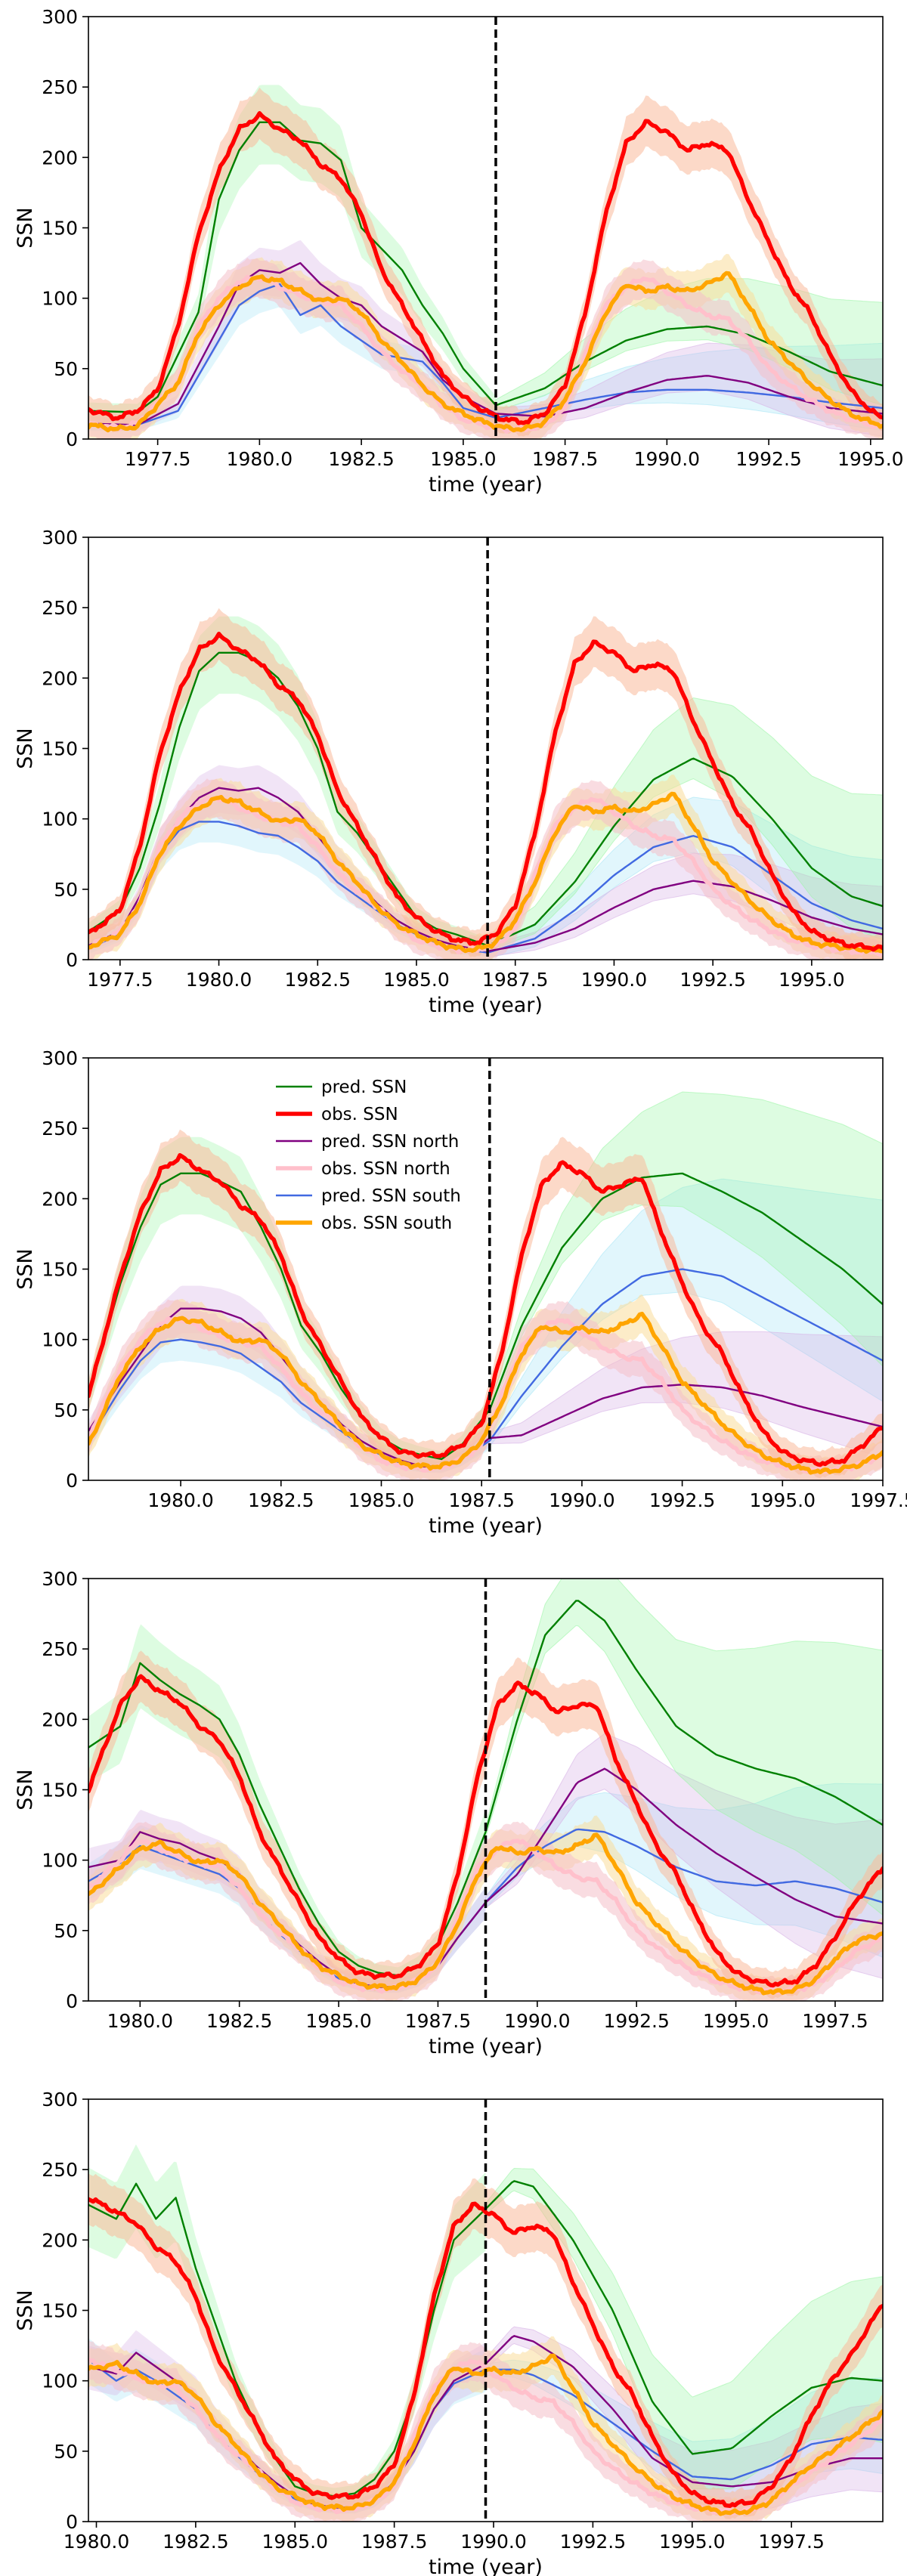 This screenshot has width=907, height=2576. I want to click on pred-ssn-north-line-history, so click(292, 343).